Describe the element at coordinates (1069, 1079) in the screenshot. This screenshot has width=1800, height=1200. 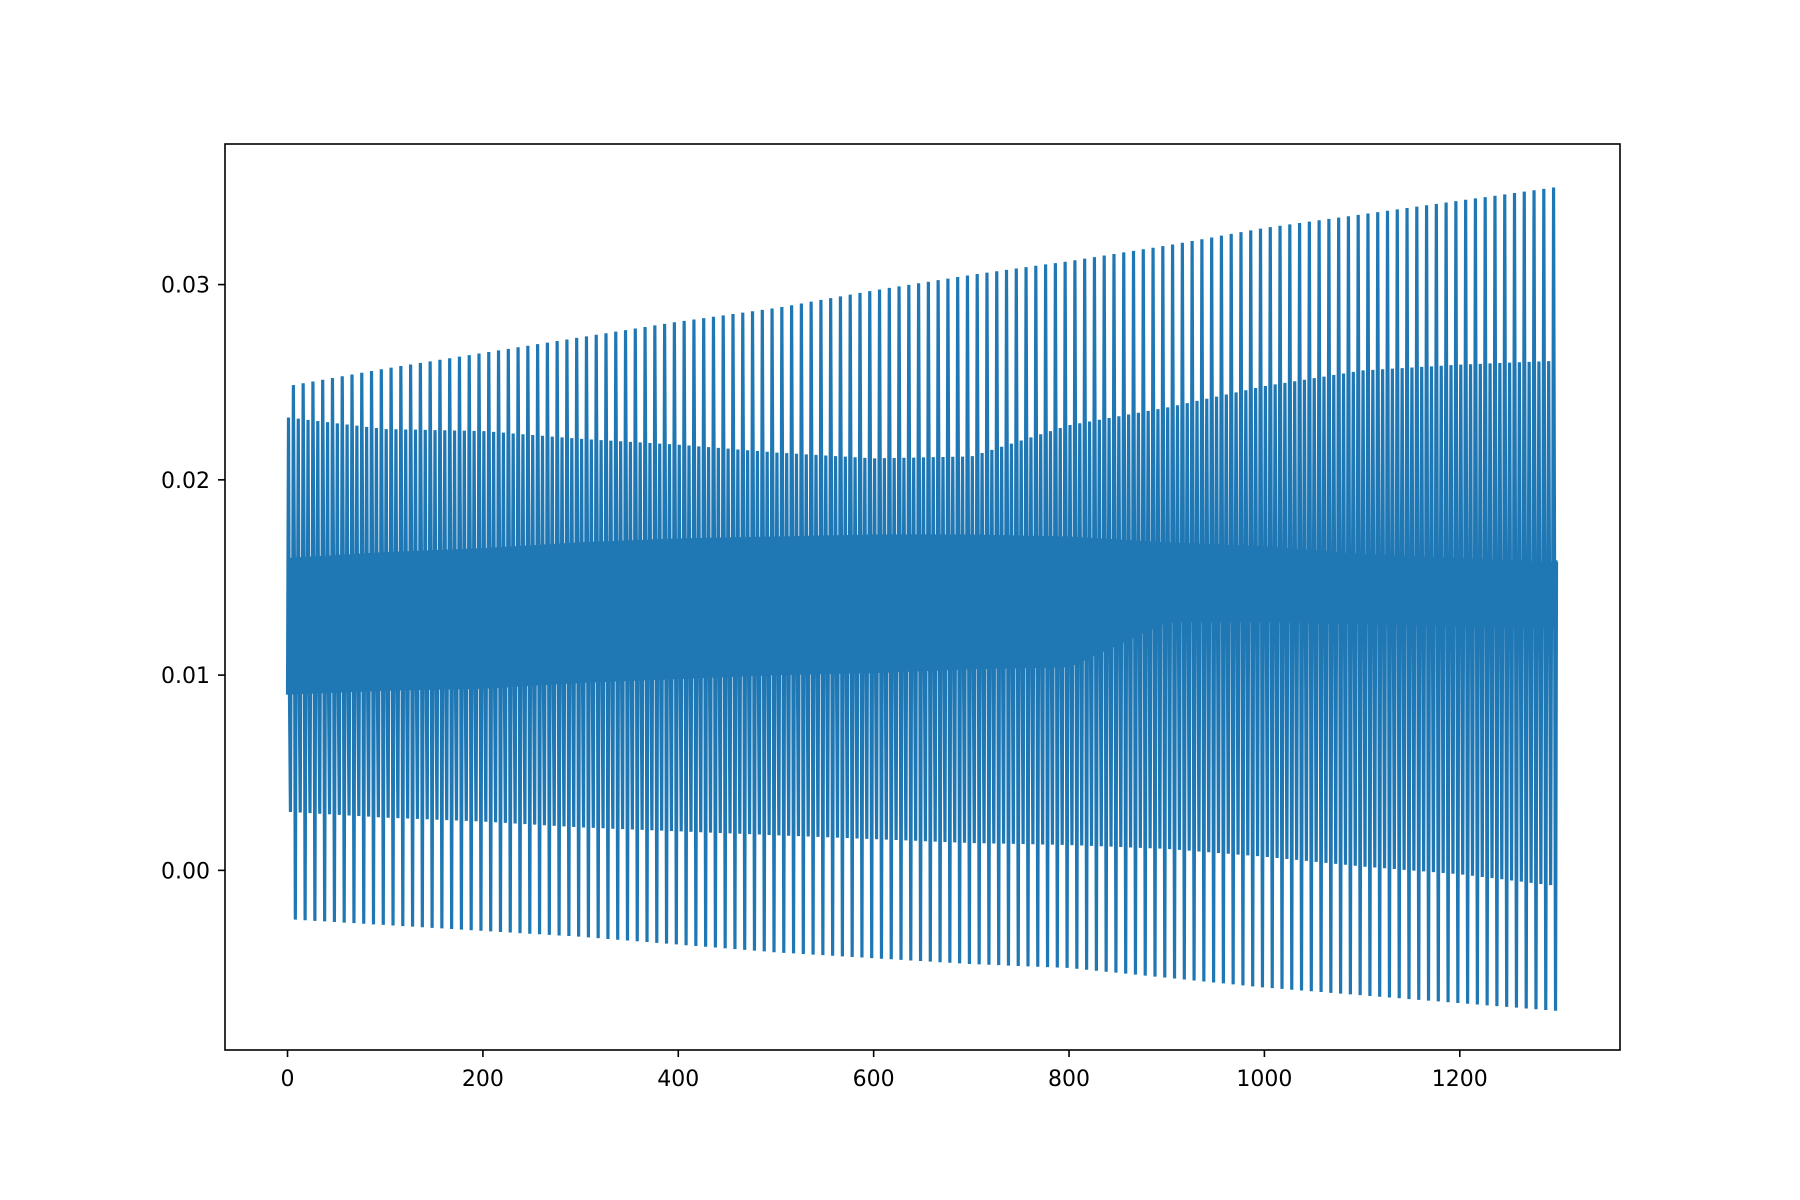
I see `x-tick-label: 800` at that location.